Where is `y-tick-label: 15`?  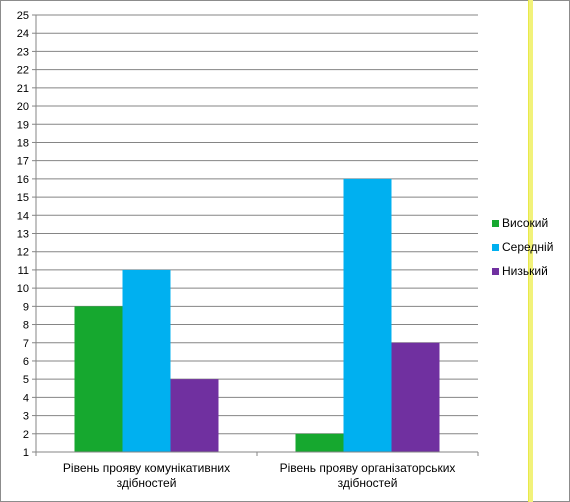
y-tick-label: 15 is located at coordinates (23, 198).